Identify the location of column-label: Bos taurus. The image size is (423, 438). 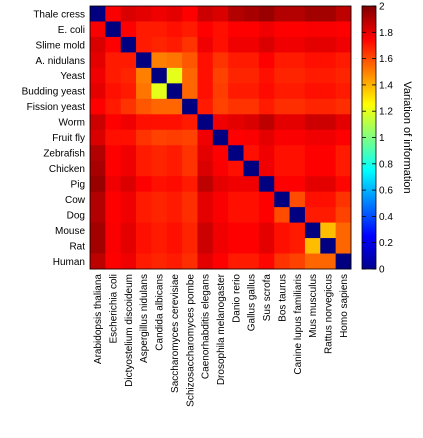
(282, 298).